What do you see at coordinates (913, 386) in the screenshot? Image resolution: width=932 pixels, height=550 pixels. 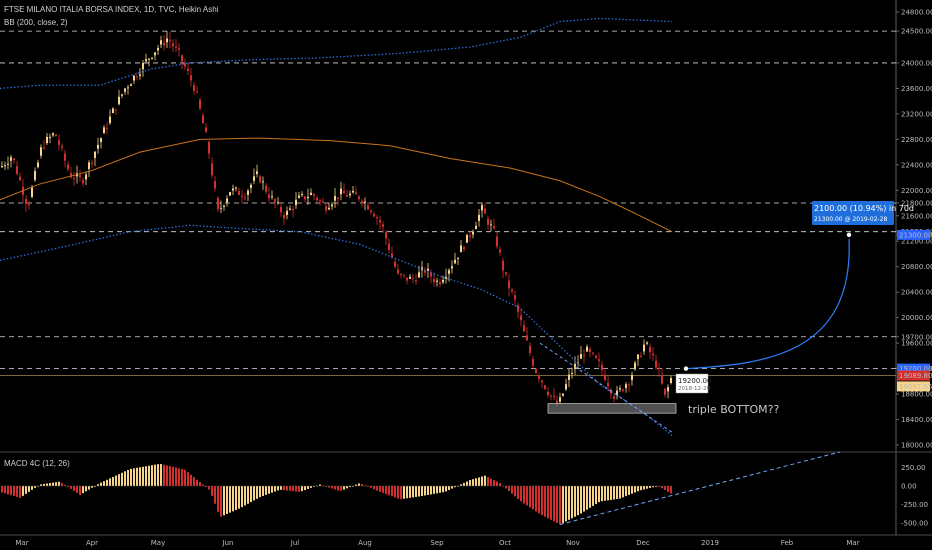 I see `price-badge-previous-box` at bounding box center [913, 386].